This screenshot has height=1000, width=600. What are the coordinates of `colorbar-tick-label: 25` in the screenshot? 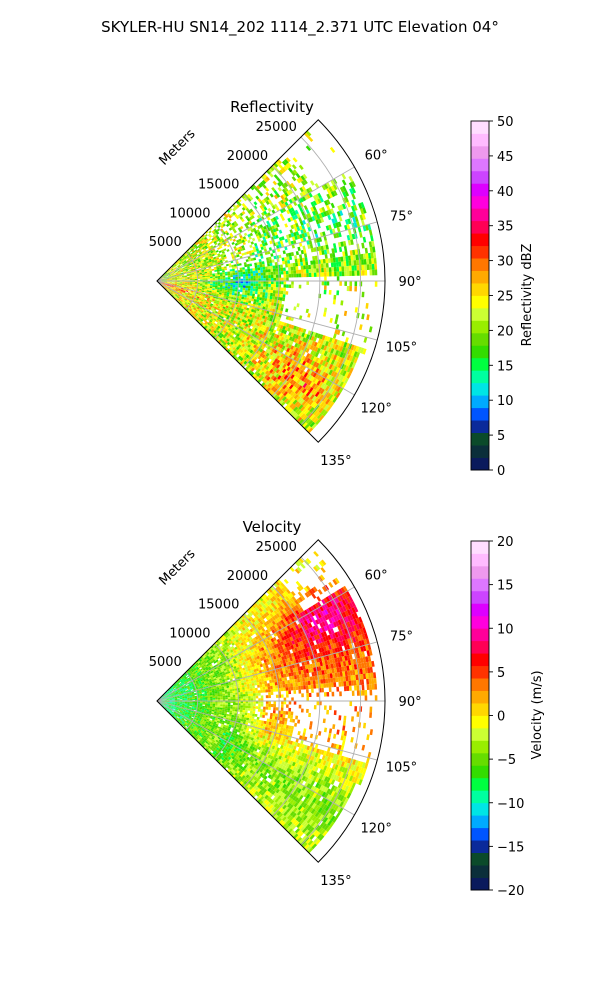 It's located at (505, 297).